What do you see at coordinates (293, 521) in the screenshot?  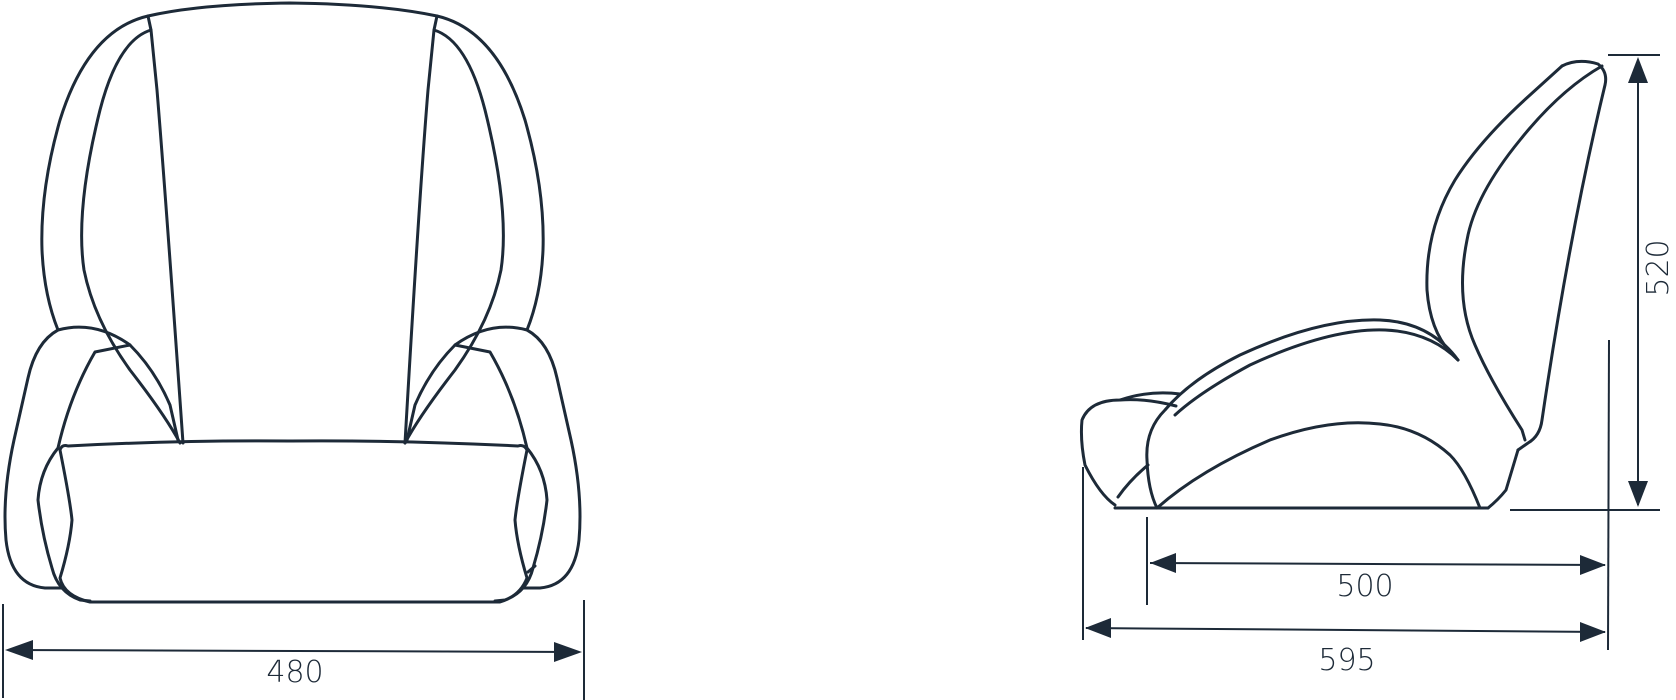 I see `front-seat-cushion` at bounding box center [293, 521].